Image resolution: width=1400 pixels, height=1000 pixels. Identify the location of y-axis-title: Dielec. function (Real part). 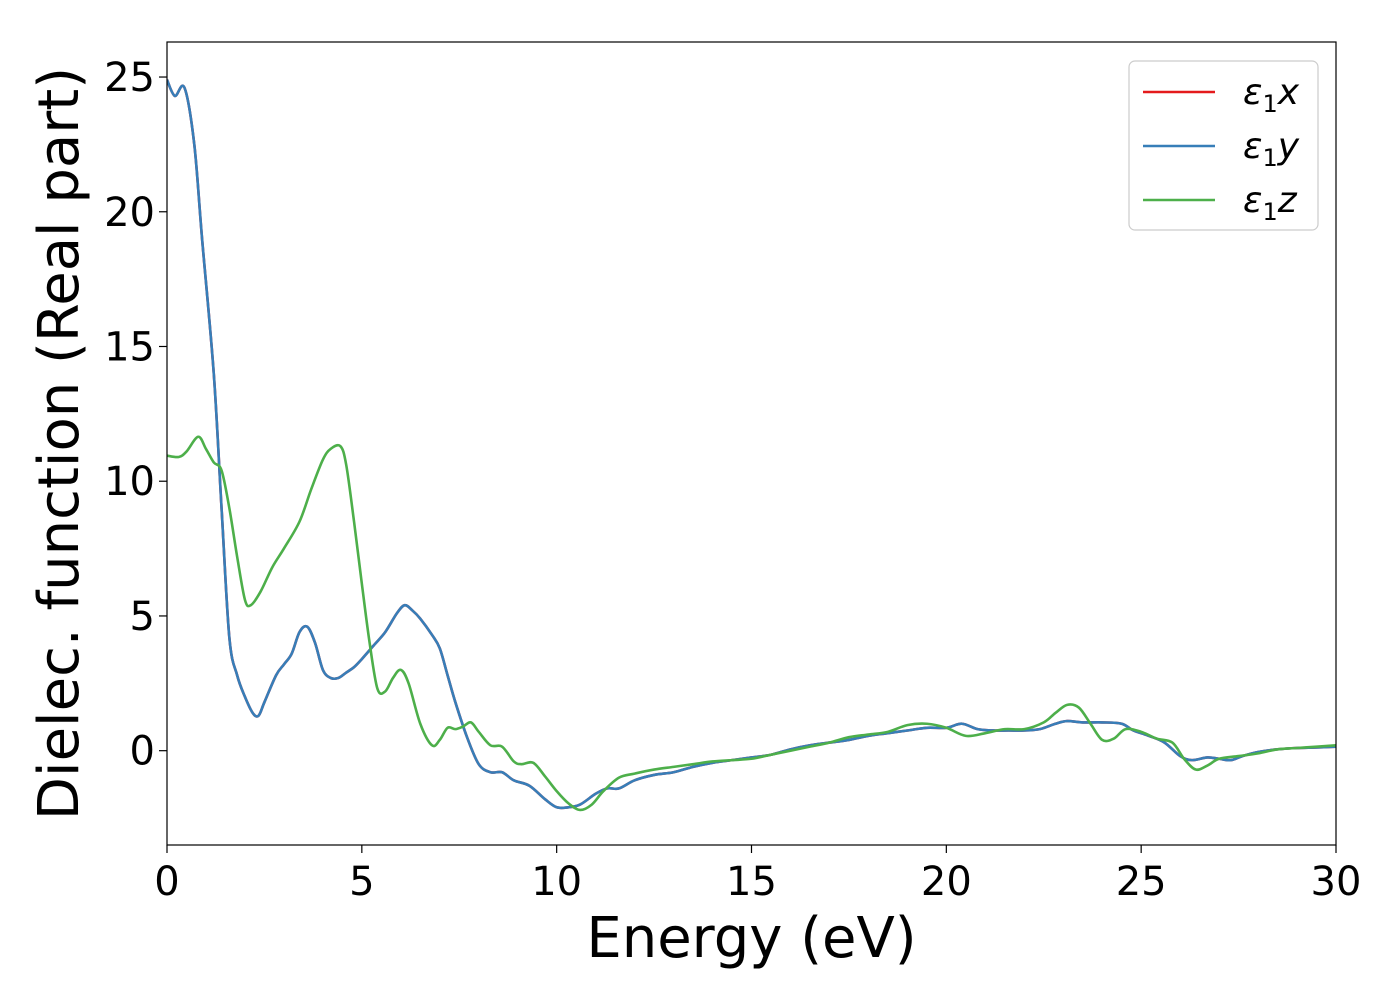
(59, 443).